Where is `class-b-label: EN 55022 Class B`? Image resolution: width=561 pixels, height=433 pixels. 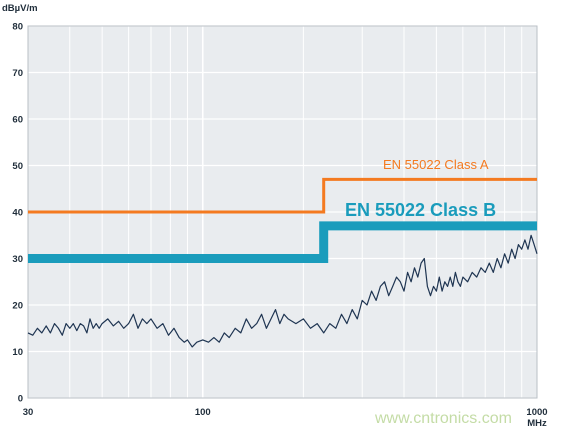
class-b-label: EN 55022 Class B is located at coordinates (420, 210).